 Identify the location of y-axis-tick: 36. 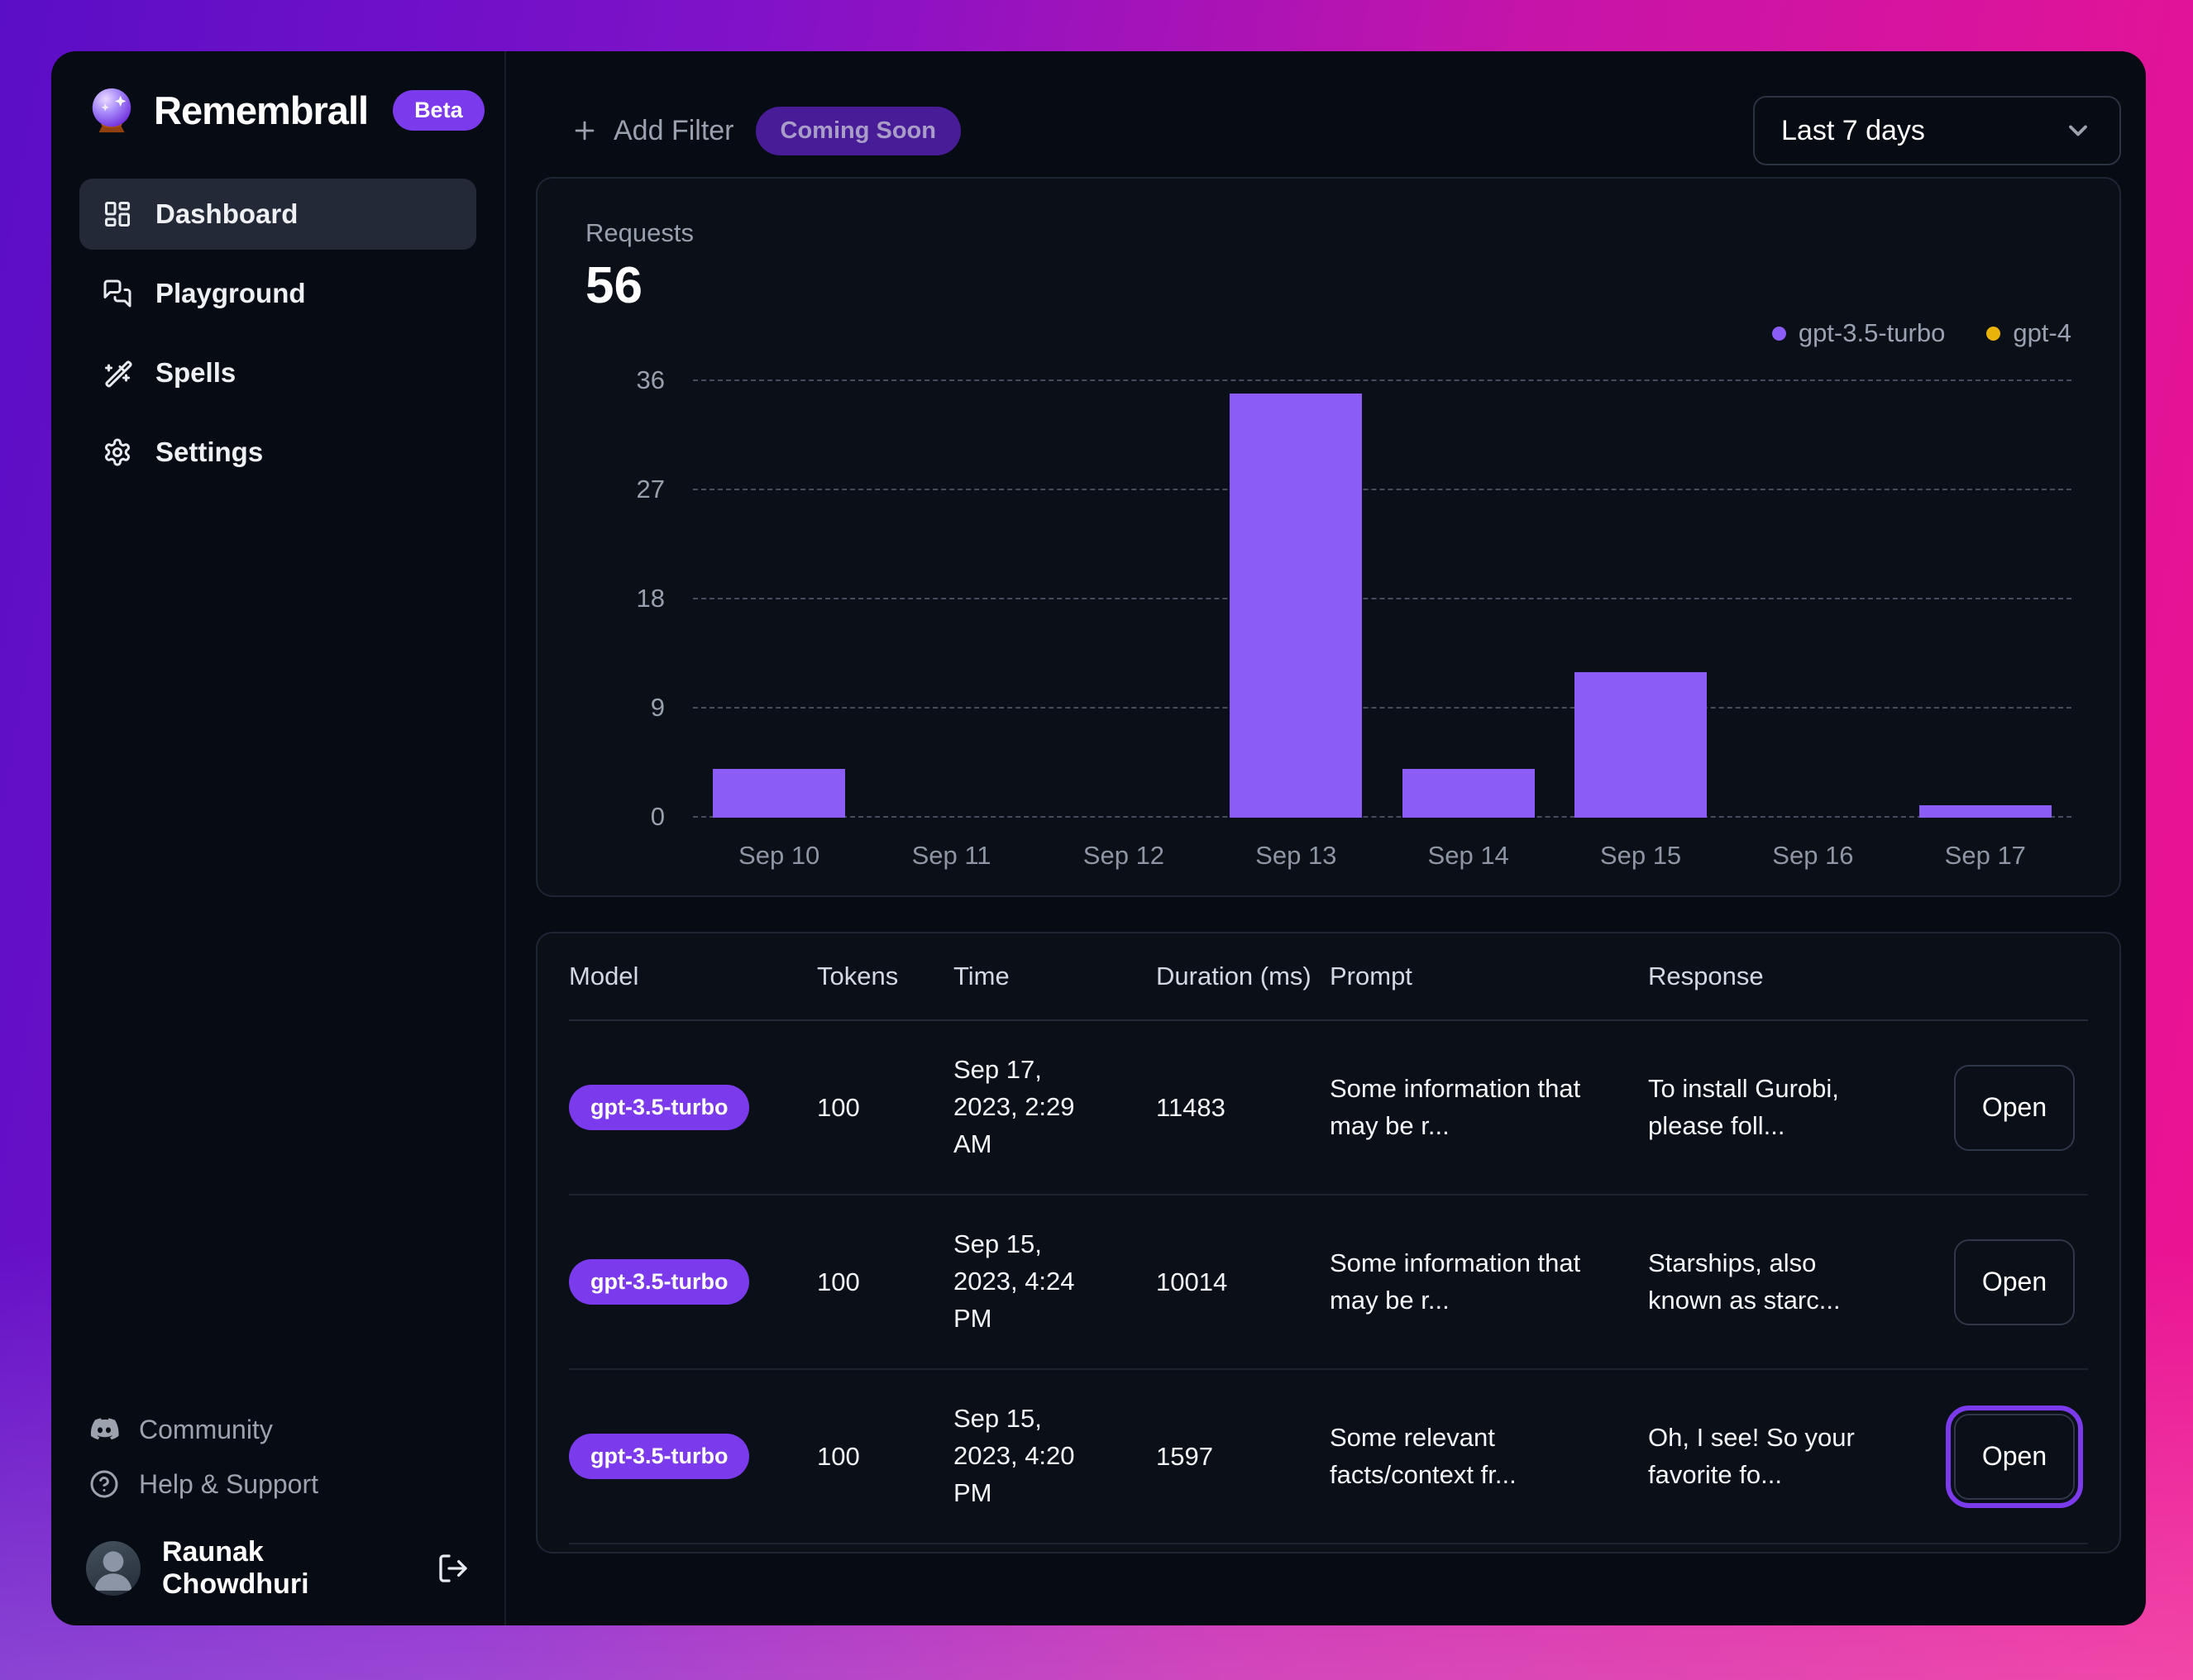
(650, 379).